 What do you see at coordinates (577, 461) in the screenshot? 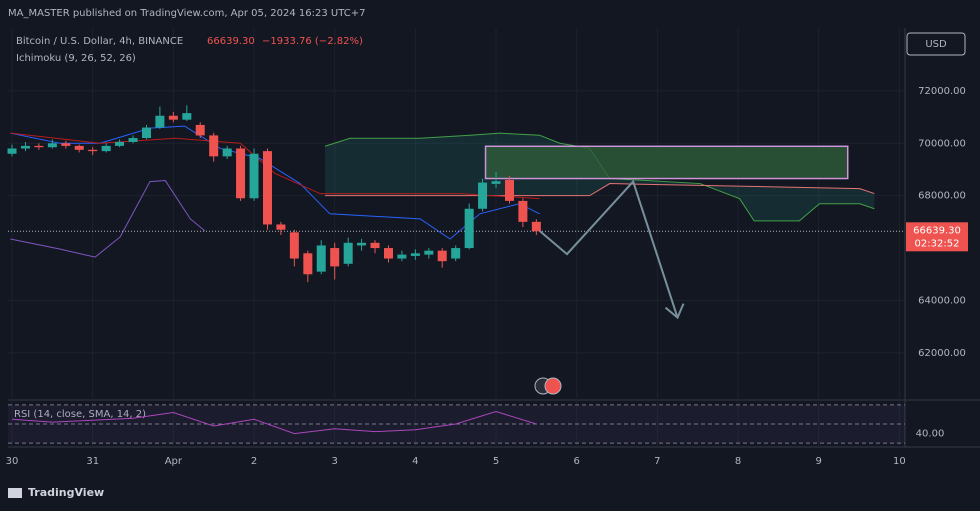
I see `x-tick-label: 6` at bounding box center [577, 461].